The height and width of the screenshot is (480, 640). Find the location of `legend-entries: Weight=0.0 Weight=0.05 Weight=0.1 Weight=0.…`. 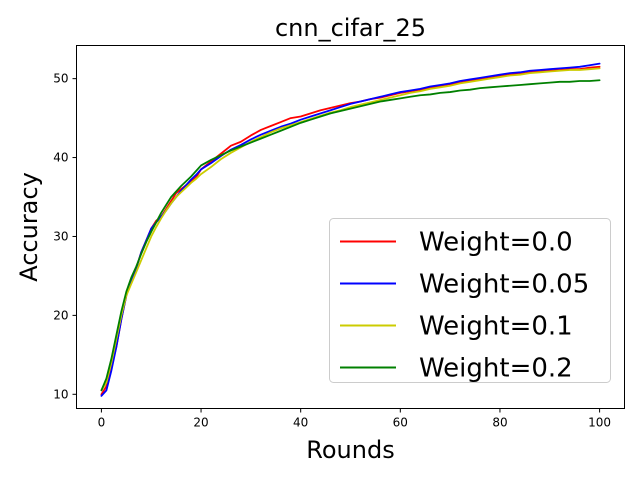

legend-entries: Weight=0.0 Weight=0.05 Weight=0.1 Weight=0.… is located at coordinates (464, 306).